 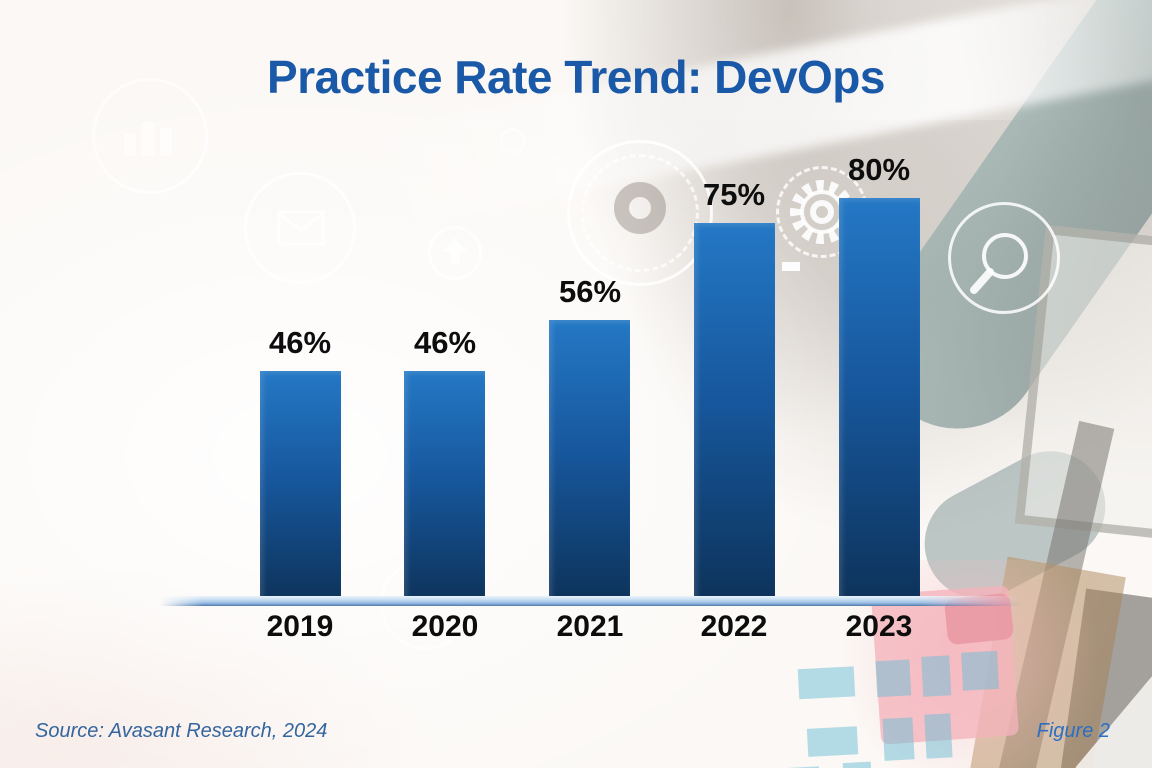 I want to click on x-axis-label: 2021, so click(x=590, y=626).